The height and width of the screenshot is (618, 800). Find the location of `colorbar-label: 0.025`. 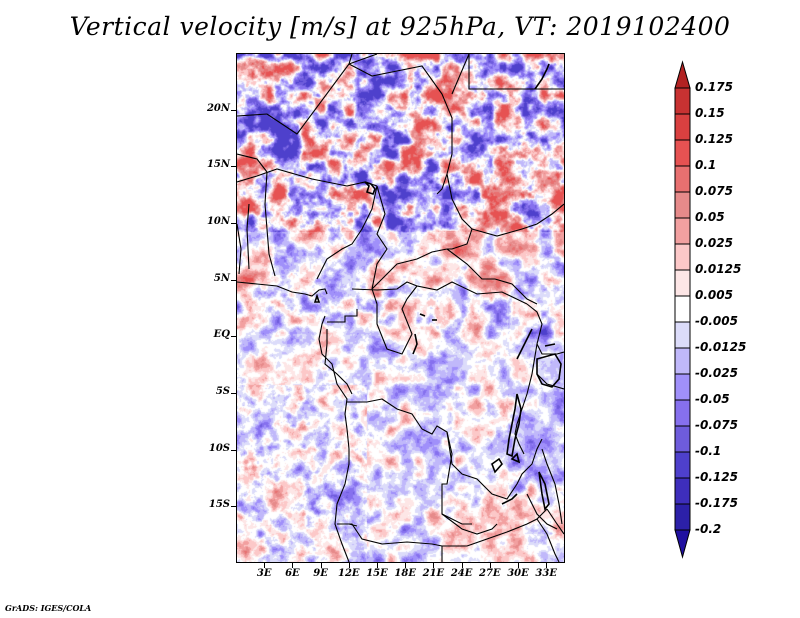

colorbar-label: 0.025 is located at coordinates (714, 243).